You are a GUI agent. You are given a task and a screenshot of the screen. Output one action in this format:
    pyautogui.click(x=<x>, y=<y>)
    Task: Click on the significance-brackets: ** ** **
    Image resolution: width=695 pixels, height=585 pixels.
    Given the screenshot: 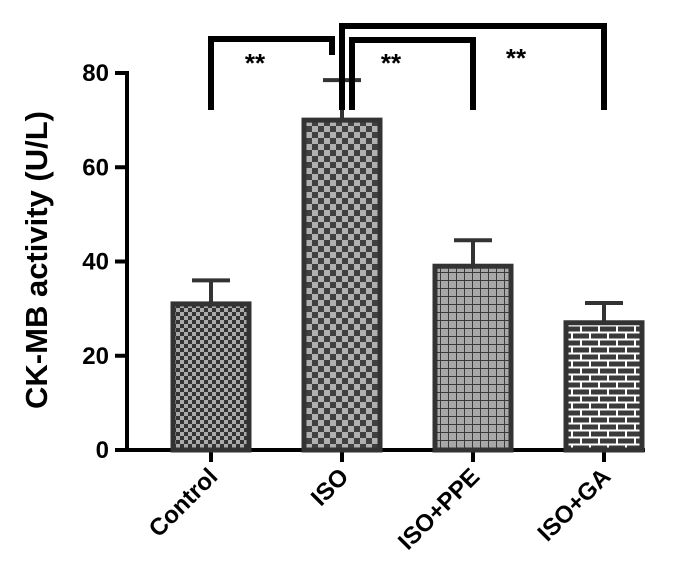 What is the action you would take?
    pyautogui.click(x=407, y=66)
    